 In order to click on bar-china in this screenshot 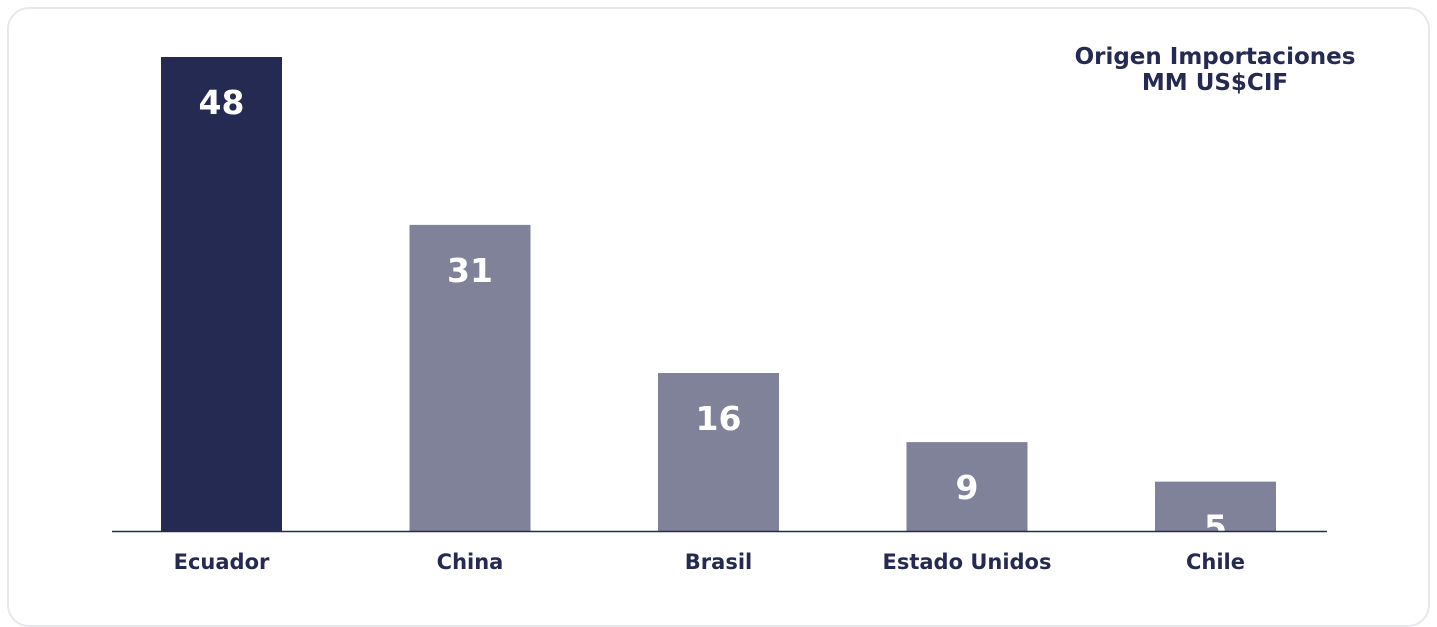, I will do `click(470, 377)`.